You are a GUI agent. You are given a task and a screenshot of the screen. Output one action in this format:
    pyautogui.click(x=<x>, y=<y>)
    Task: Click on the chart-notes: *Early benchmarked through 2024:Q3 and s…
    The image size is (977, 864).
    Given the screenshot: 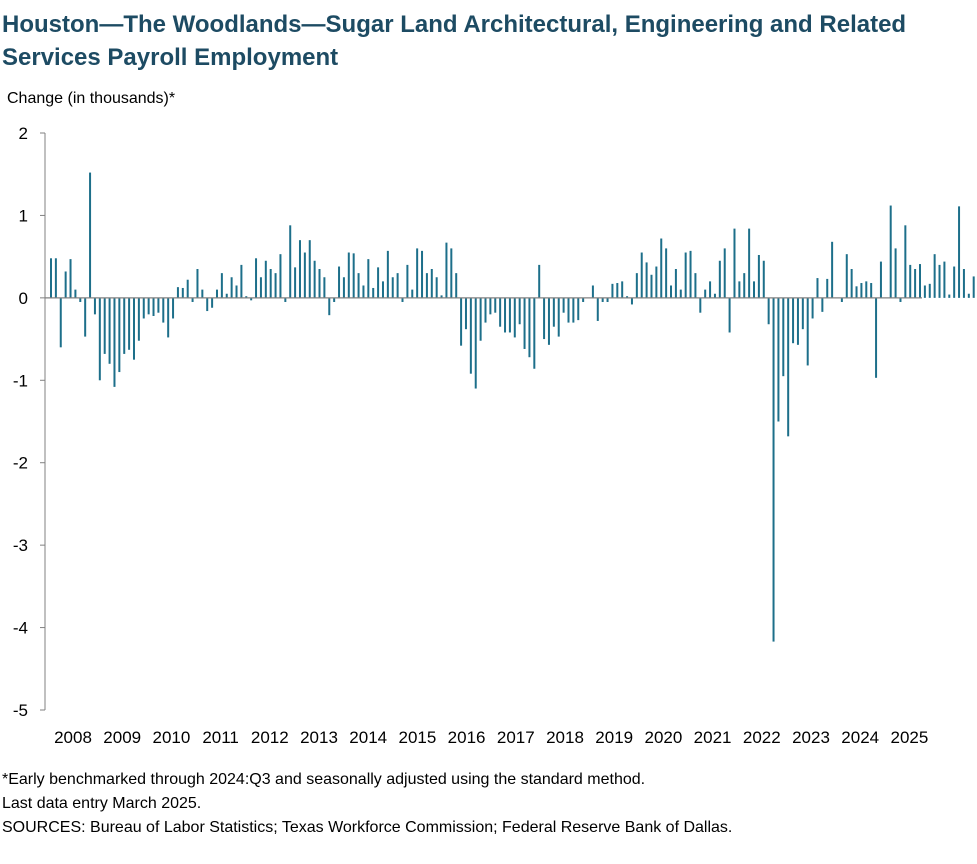 What is the action you would take?
    pyautogui.click(x=367, y=804)
    